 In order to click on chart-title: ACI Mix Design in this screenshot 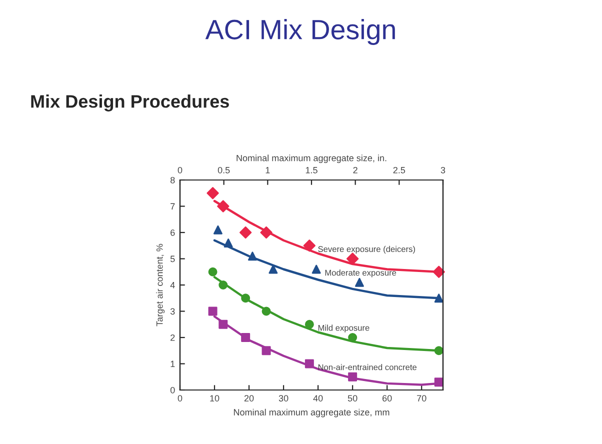, I will do `click(300, 32)`.